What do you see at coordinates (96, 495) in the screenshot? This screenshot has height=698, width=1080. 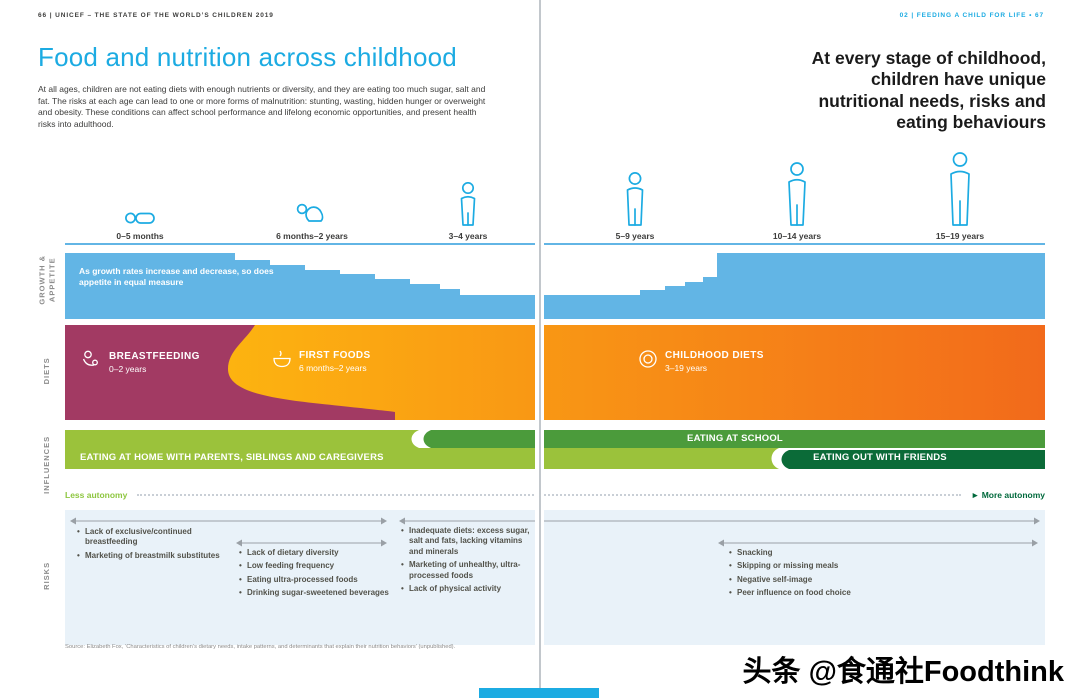 I see `less-autonomy-label: Less autonomy` at bounding box center [96, 495].